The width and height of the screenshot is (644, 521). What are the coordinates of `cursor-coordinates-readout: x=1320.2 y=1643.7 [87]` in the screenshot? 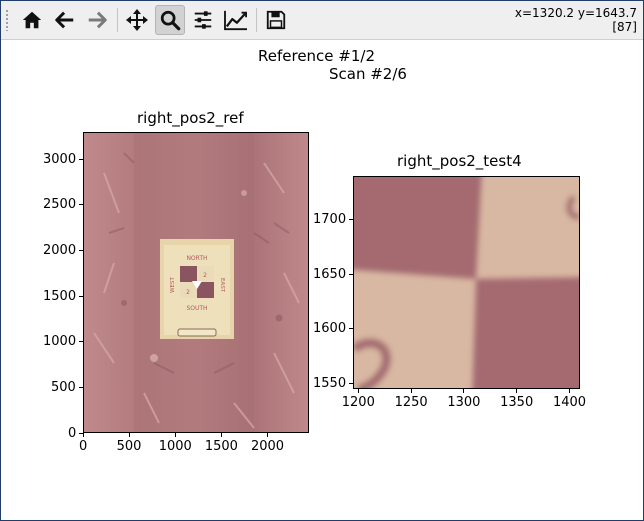 It's located at (576, 20).